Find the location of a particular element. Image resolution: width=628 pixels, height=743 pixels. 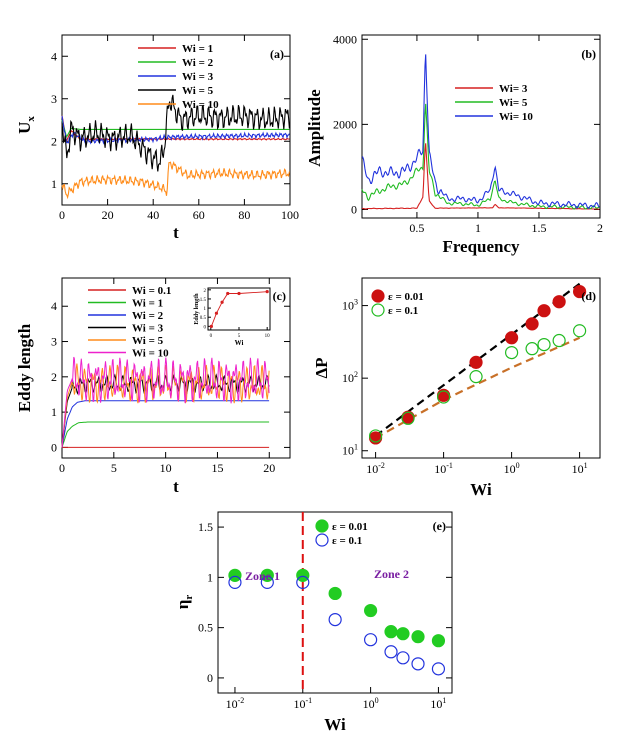

panel-e-zone-2-label: Zone 2 is located at coordinates (391, 574).